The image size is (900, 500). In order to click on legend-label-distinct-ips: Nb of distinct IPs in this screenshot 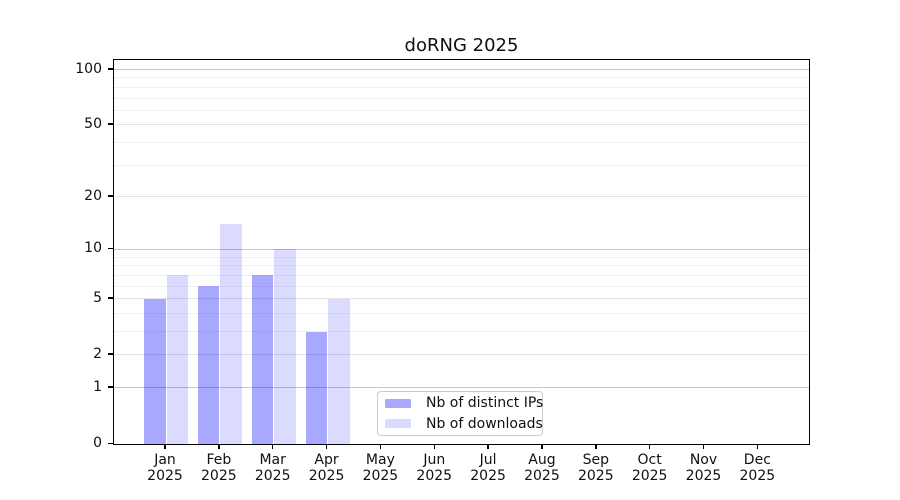, I will do `click(485, 403)`.